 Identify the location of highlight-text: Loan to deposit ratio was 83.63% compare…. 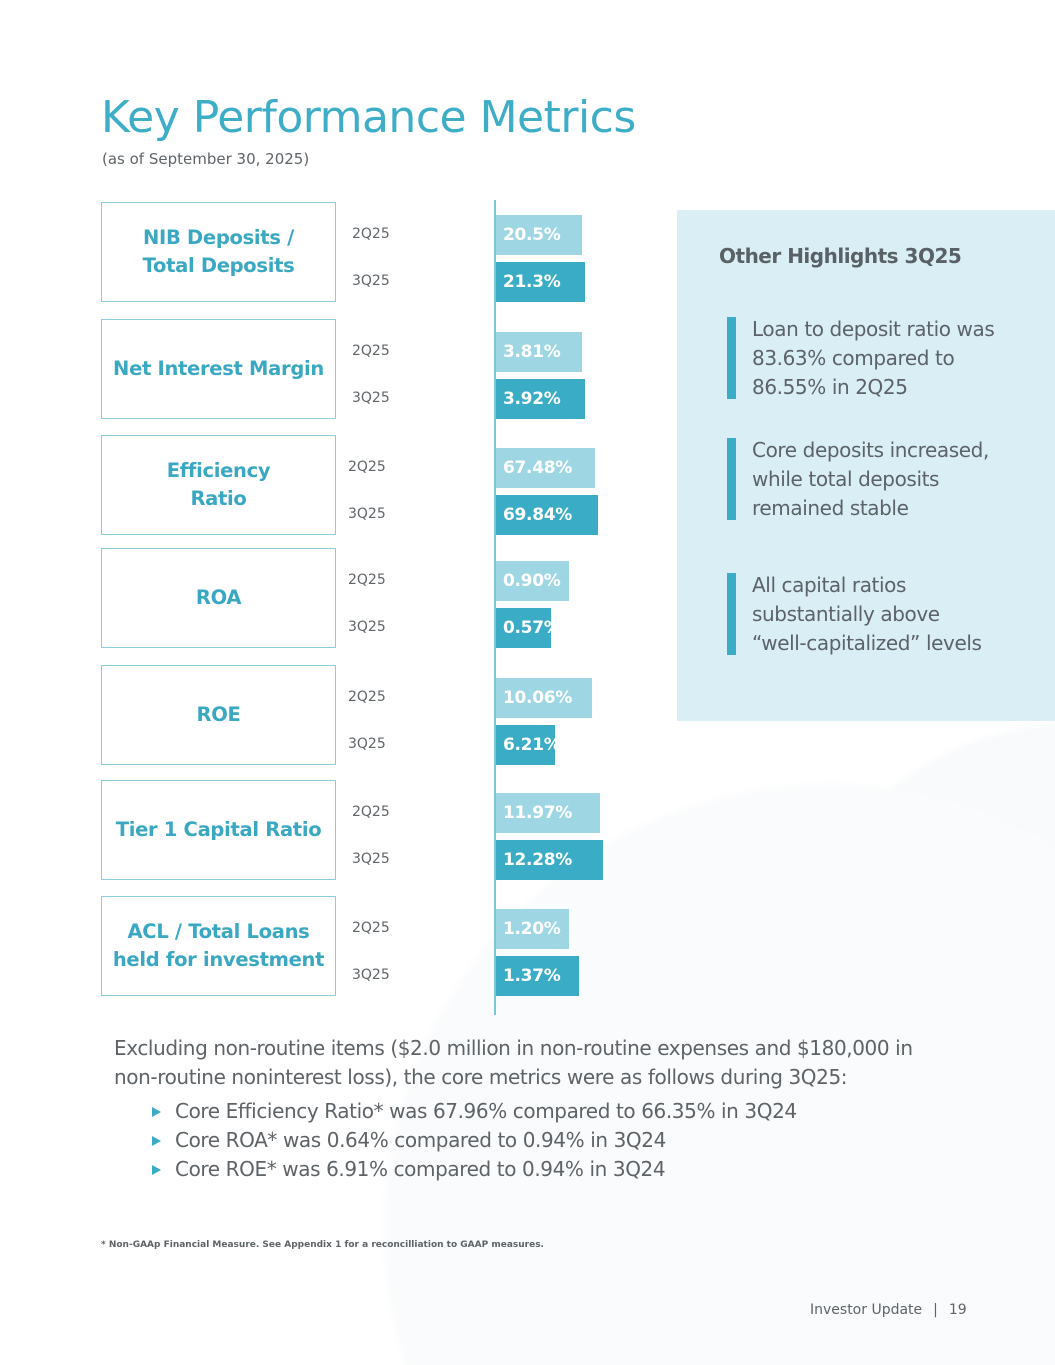
(894, 358).